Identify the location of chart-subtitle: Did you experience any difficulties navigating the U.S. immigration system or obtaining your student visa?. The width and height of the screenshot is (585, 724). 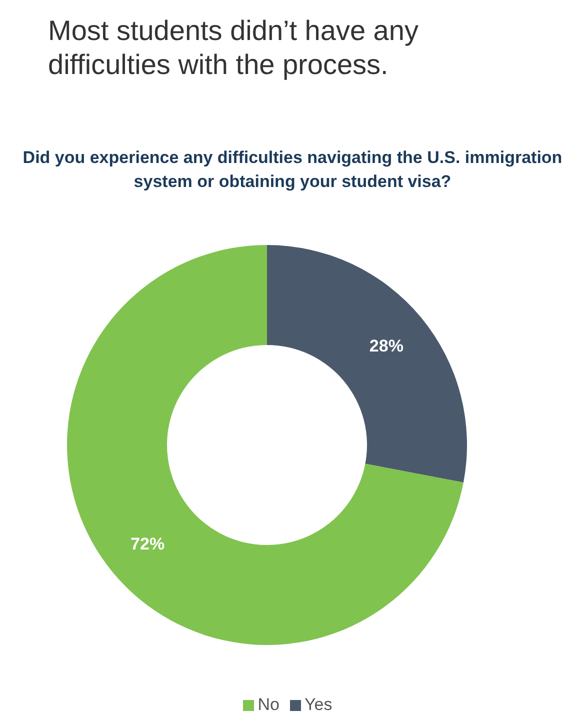
(293, 170).